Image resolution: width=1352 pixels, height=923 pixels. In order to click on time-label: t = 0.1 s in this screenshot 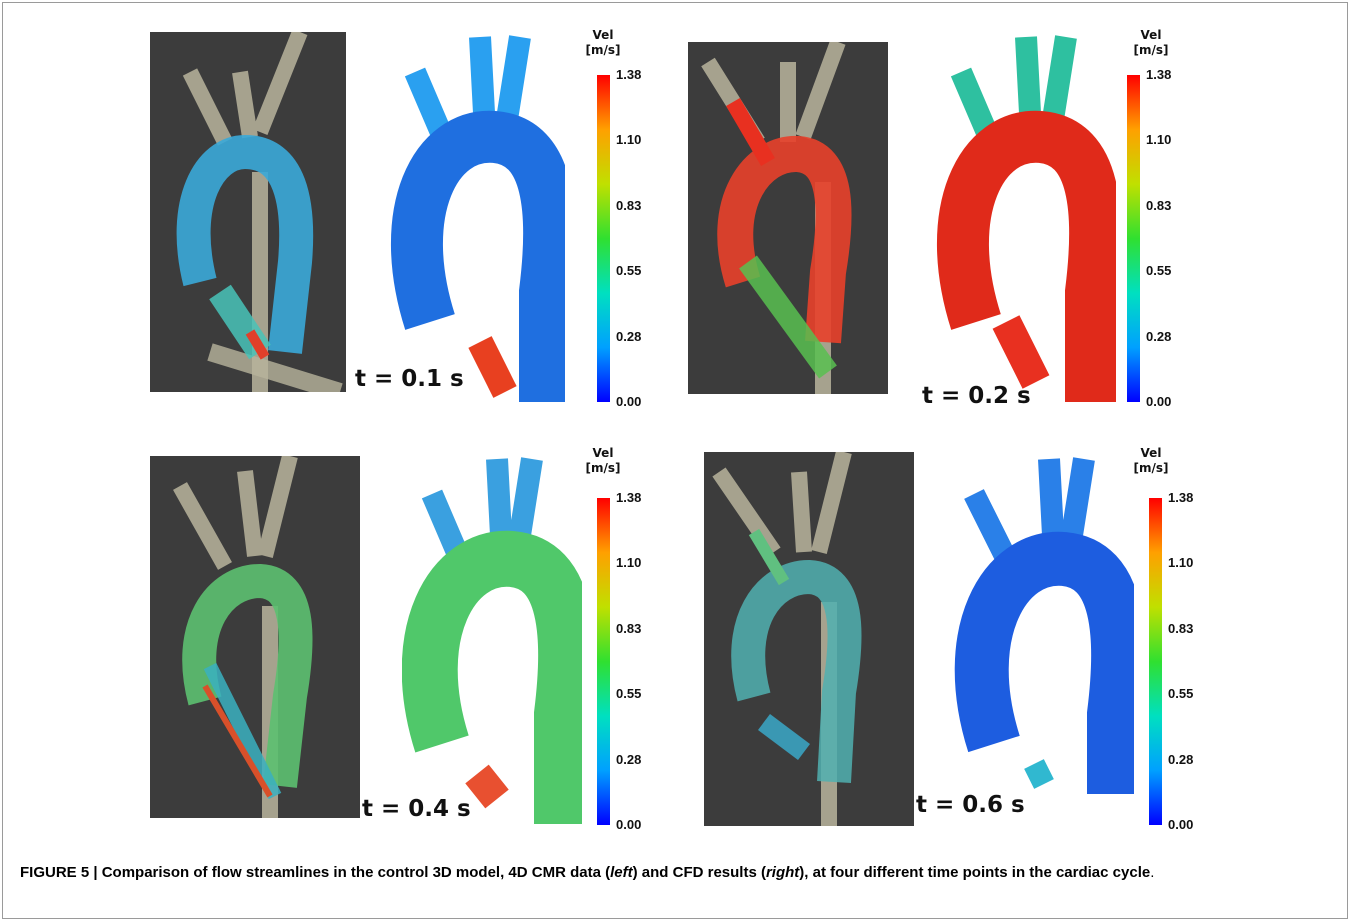, I will do `click(409, 379)`.